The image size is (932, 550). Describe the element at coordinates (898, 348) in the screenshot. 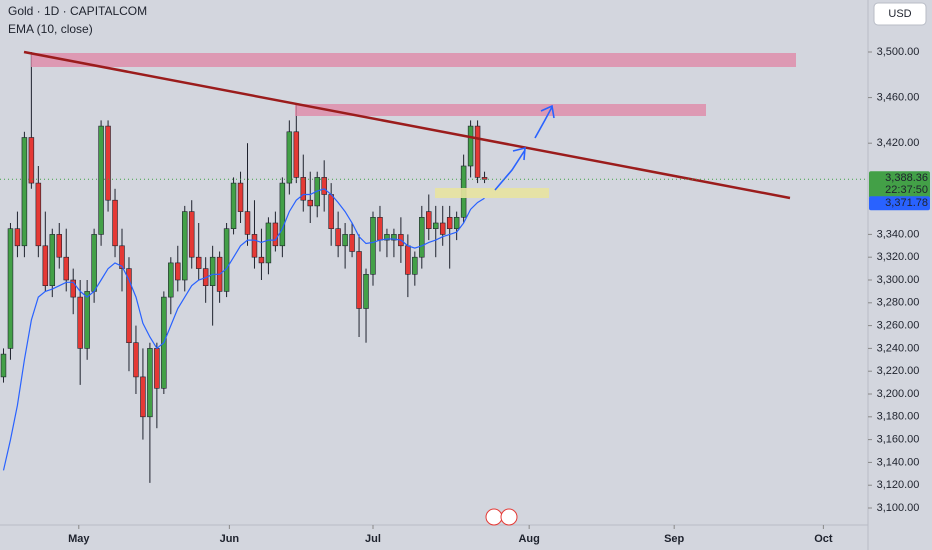

I see `y-tick-label: 3,240.00` at that location.